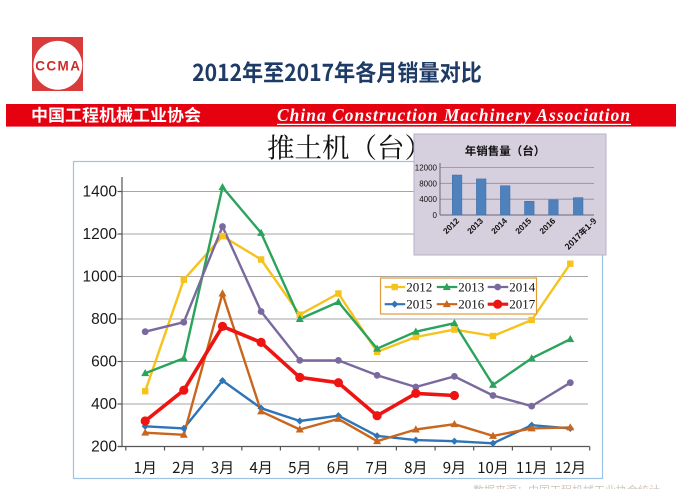  What do you see at coordinates (428, 183) in the screenshot?
I see `svg-text: 8000` at bounding box center [428, 183].